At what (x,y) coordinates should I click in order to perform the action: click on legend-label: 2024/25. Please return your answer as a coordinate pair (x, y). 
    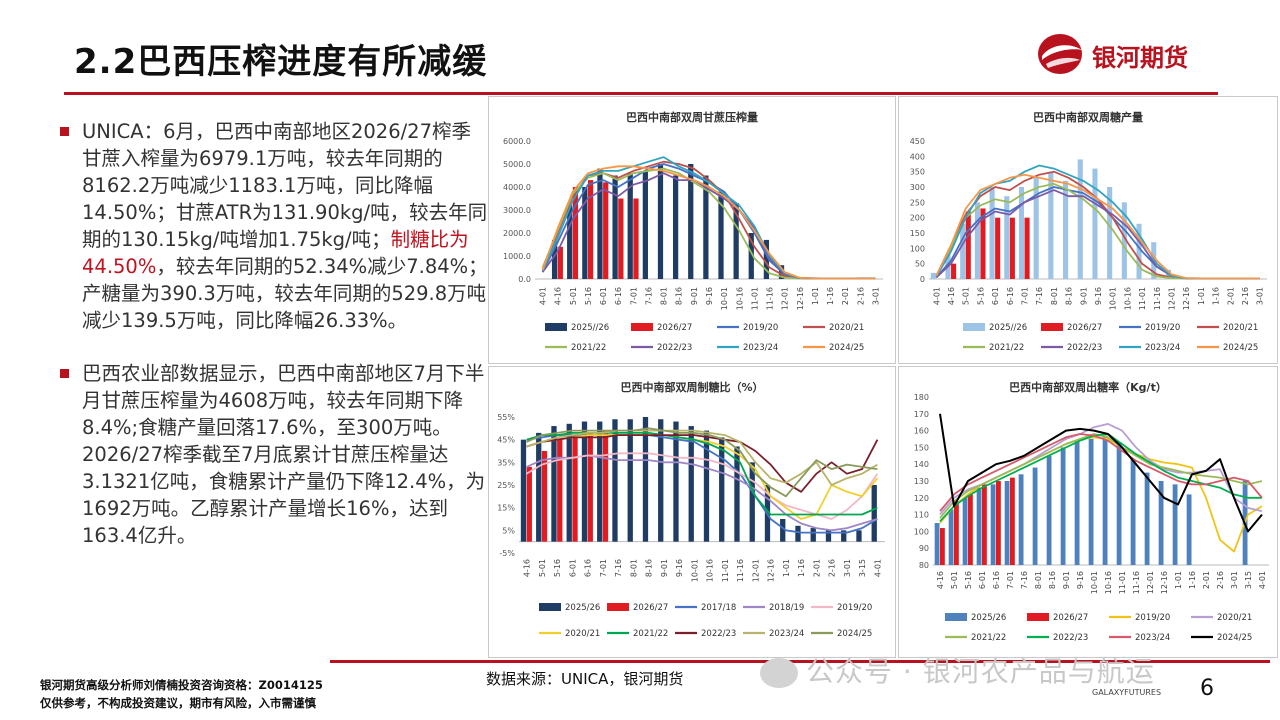
    Looking at the image, I should click on (1240, 348).